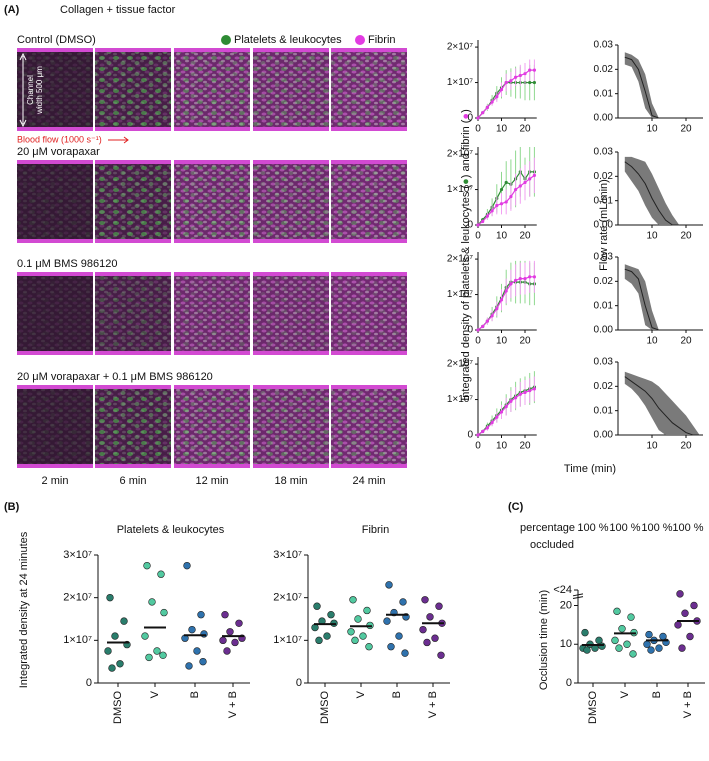 This screenshot has height=761, width=709. Describe the element at coordinates (470, 225) in the screenshot. I see `y-tick-label: 0` at that location.